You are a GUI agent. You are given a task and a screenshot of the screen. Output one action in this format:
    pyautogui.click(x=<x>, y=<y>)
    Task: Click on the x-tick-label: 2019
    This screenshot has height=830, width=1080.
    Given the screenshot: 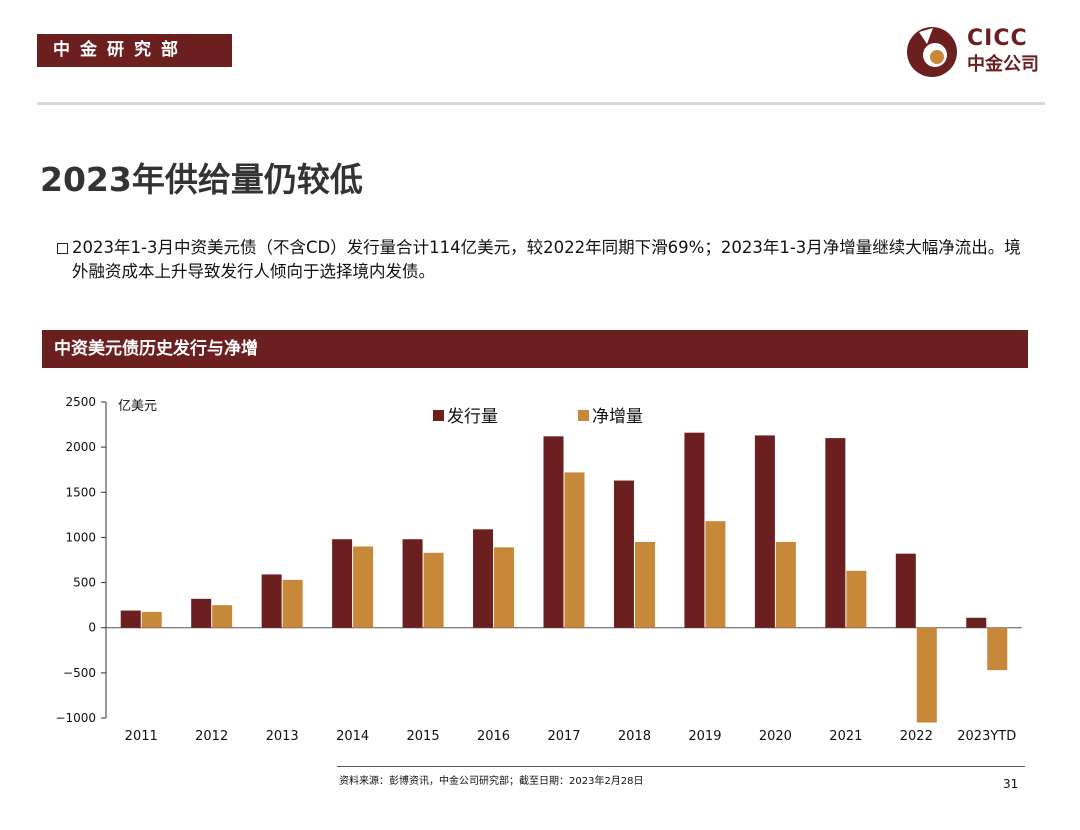 What is the action you would take?
    pyautogui.click(x=704, y=736)
    